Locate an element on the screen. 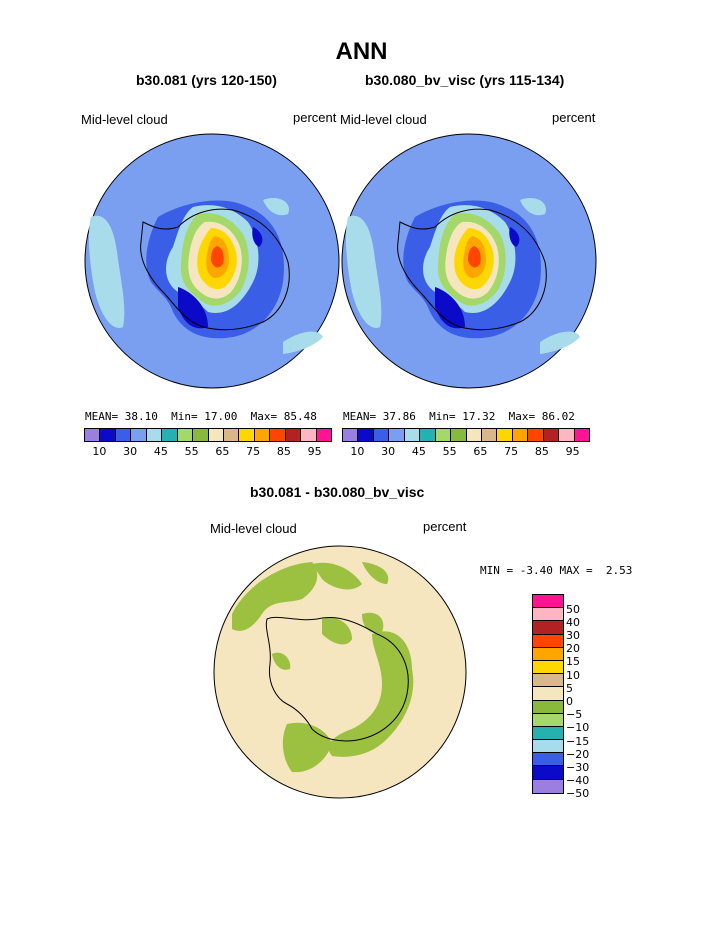  right-units-label: percent is located at coordinates (574, 117).